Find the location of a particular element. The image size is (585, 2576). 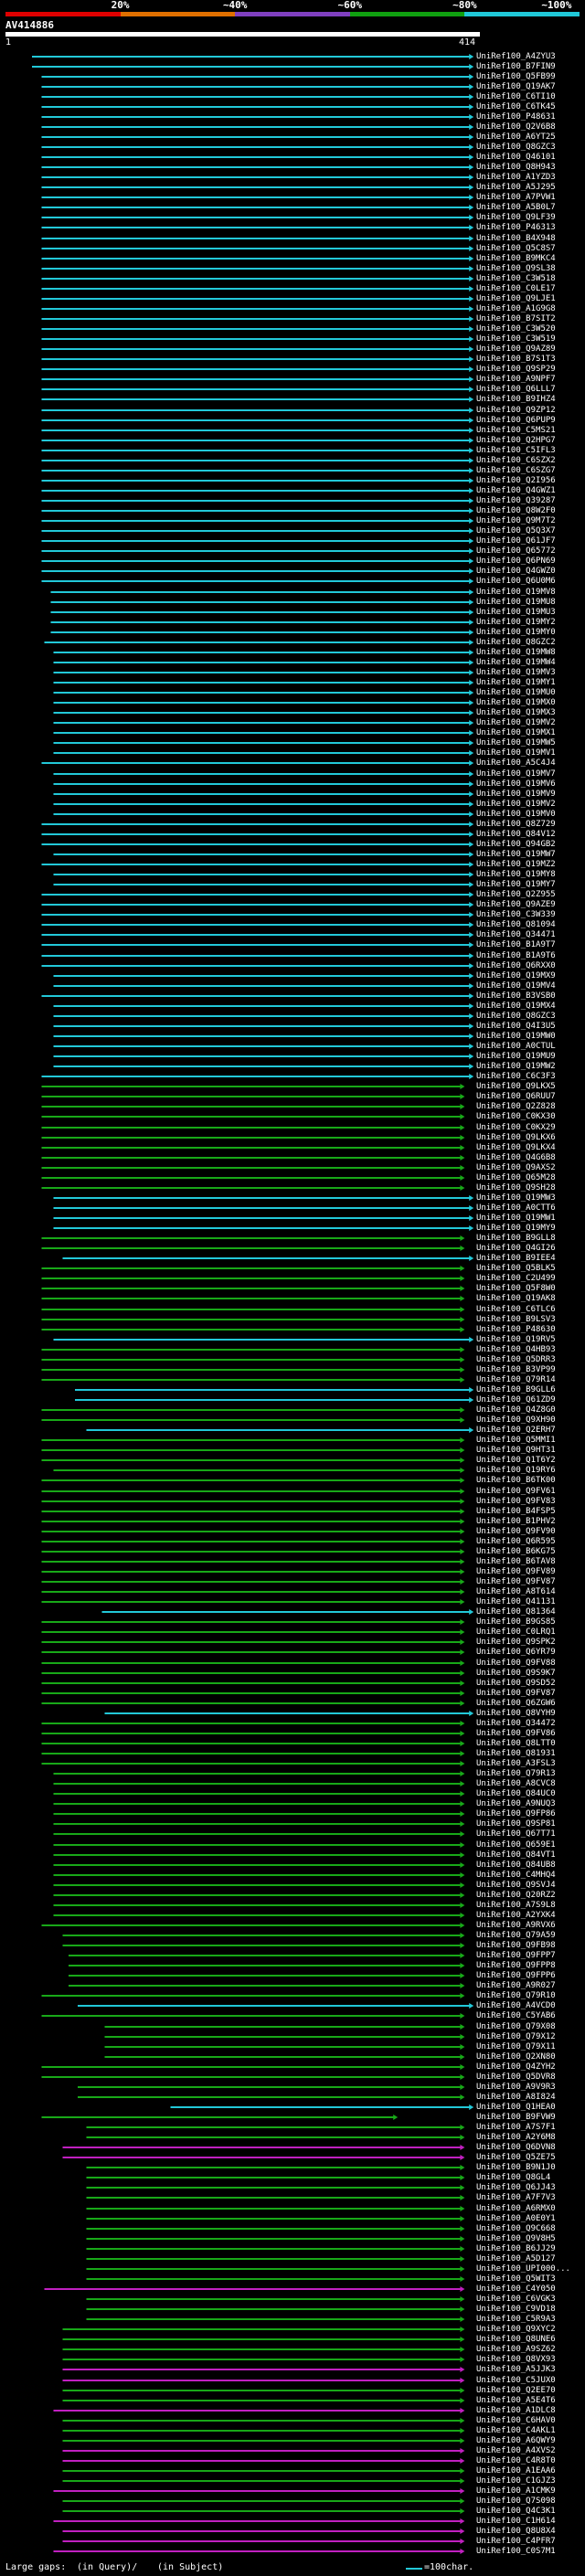

hit-label-link: UniRef100_Q19MU8 is located at coordinates (516, 602).